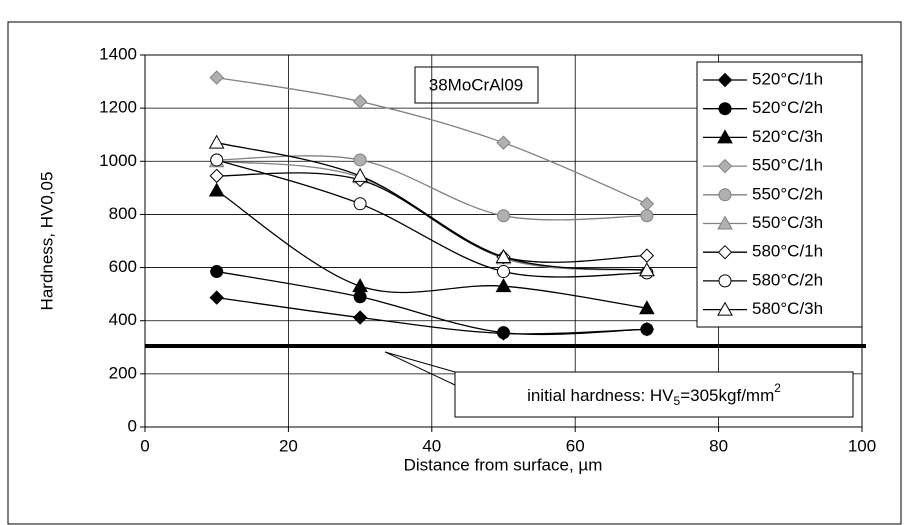  Describe the element at coordinates (123, 266) in the screenshot. I see `y-tick-label: 600` at that location.